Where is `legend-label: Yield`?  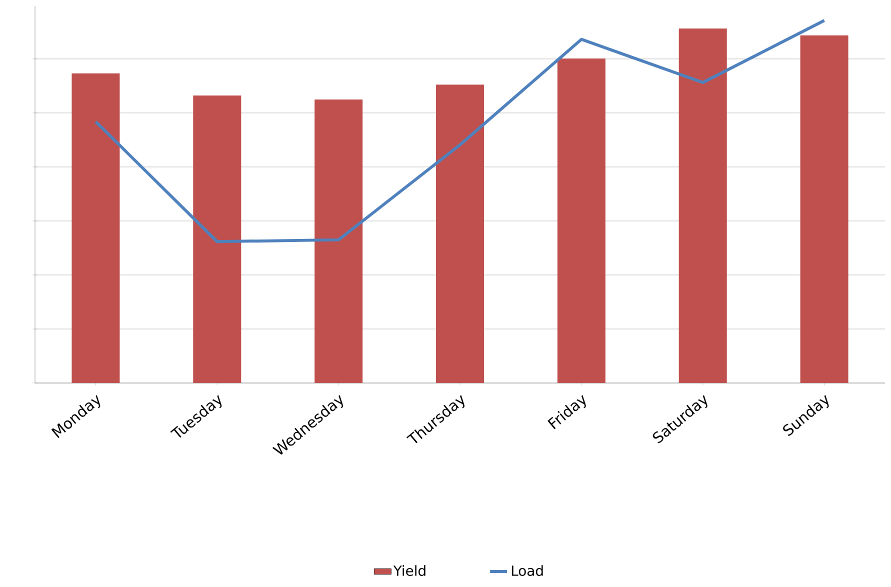 legend-label: Yield is located at coordinates (409, 570).